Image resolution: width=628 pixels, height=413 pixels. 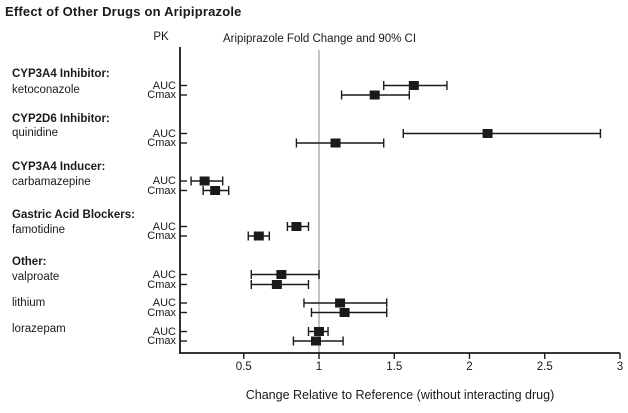 I want to click on x-tick-label: 1, so click(x=319, y=367).